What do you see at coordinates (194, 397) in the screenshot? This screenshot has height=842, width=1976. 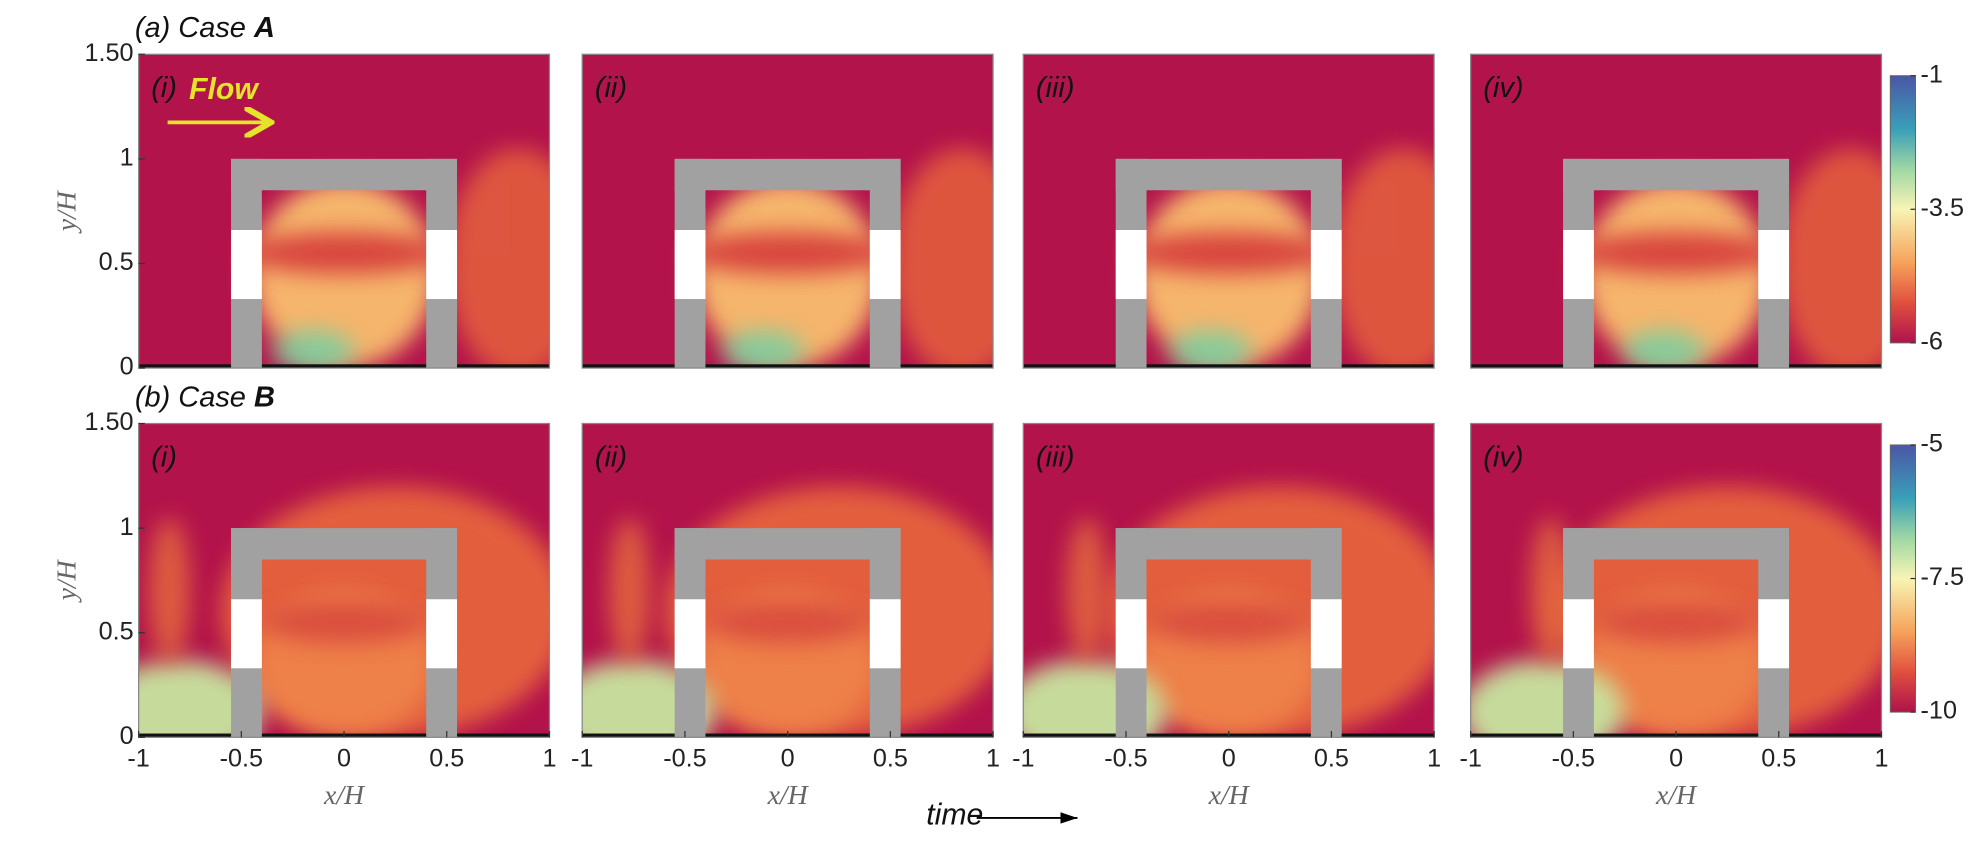 I see `row-label-text: (b) Case` at bounding box center [194, 397].